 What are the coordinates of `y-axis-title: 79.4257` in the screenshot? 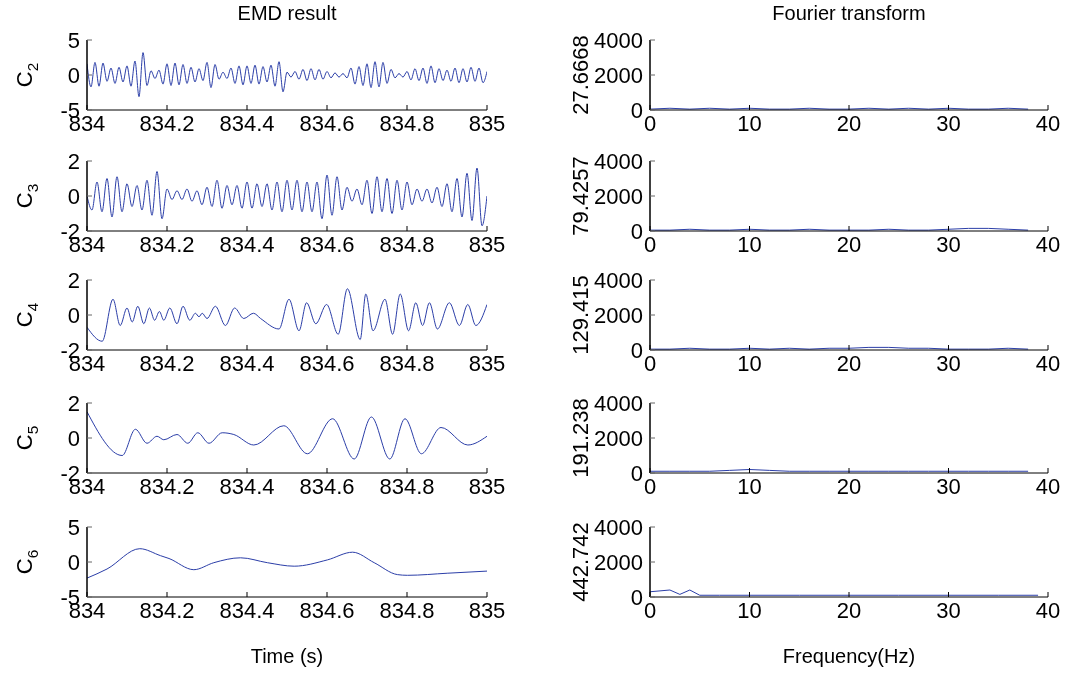 It's located at (580, 196).